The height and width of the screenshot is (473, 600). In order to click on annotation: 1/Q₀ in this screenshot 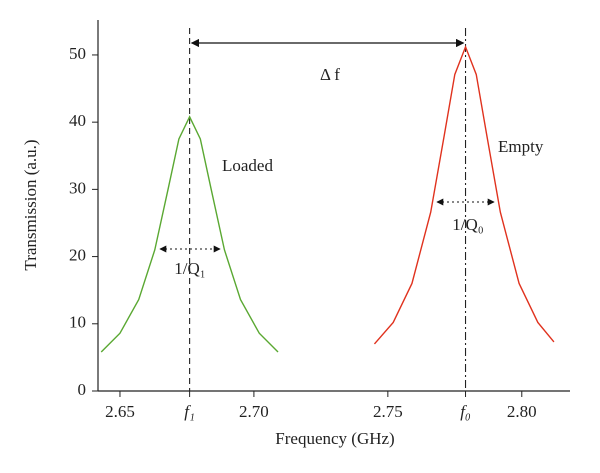, I will do `click(468, 224)`.